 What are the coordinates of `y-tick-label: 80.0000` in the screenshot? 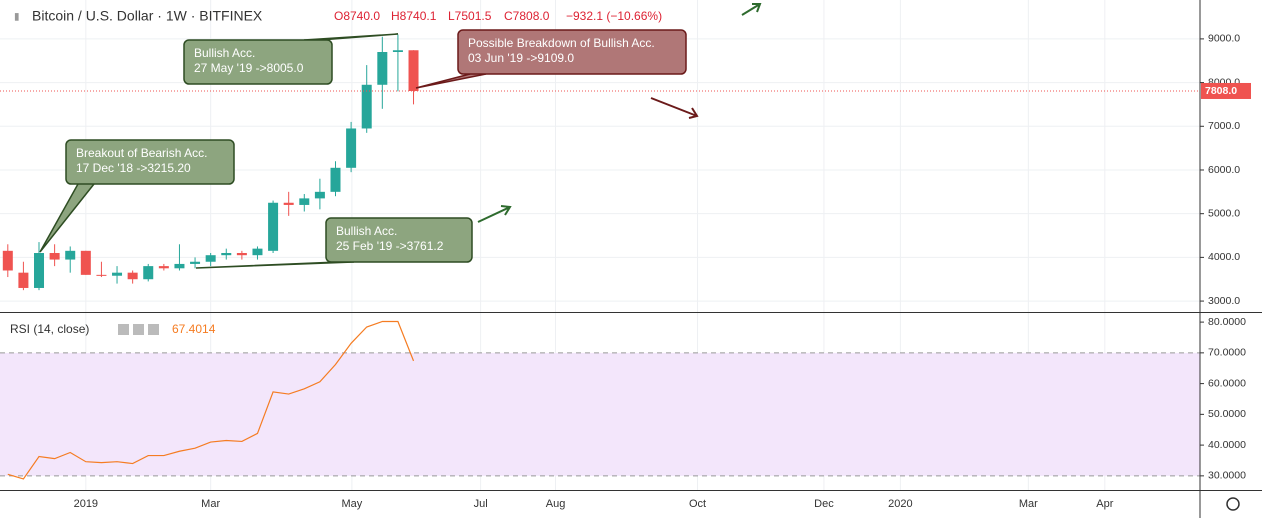 It's located at (1227, 322).